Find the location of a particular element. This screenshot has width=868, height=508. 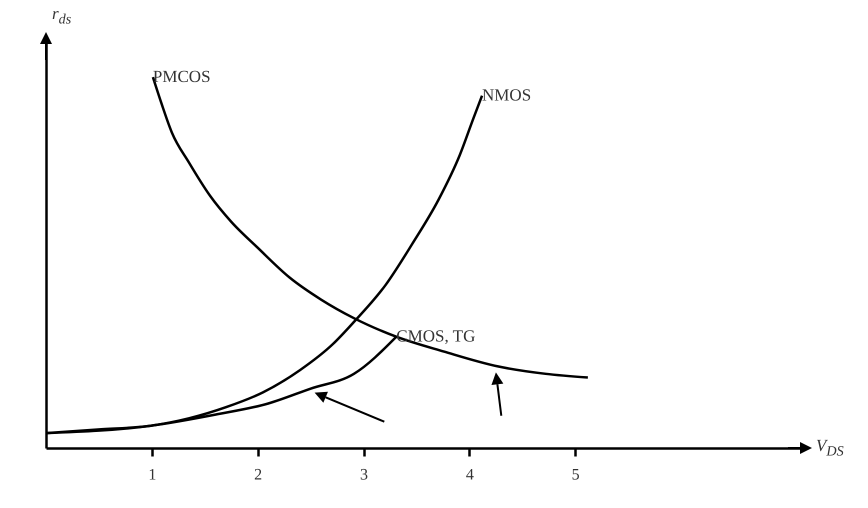

series-label: PMCOS is located at coordinates (181, 76).